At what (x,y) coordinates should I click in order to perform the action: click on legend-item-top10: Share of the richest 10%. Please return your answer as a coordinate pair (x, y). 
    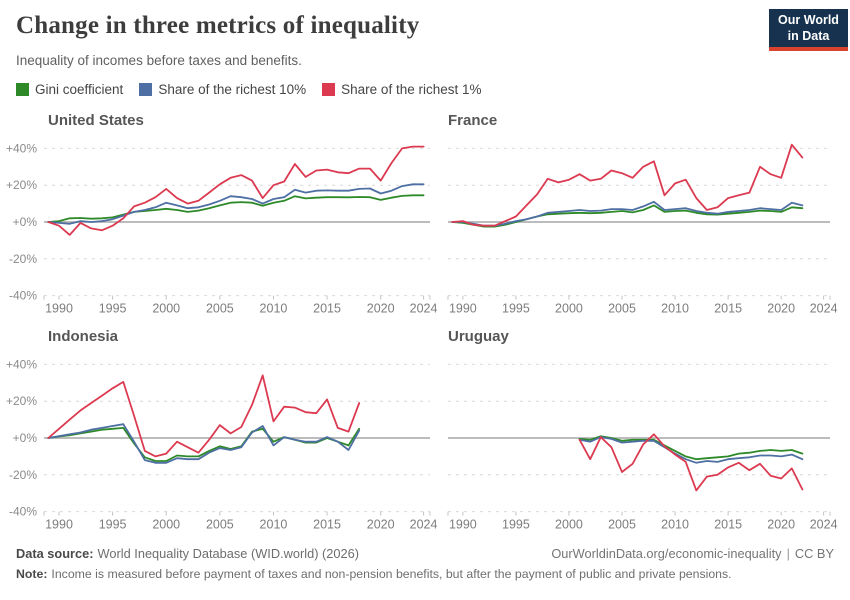
    Looking at the image, I should click on (222, 89).